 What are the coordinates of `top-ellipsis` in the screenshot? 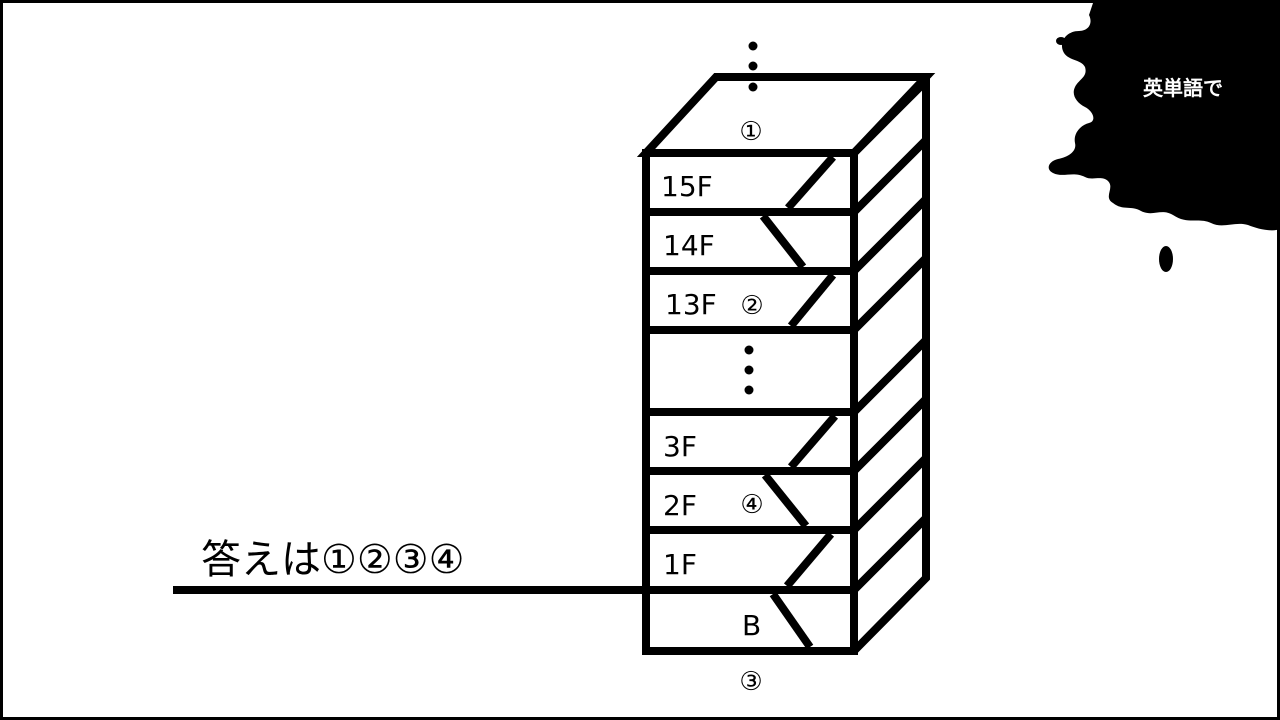 It's located at (753, 66).